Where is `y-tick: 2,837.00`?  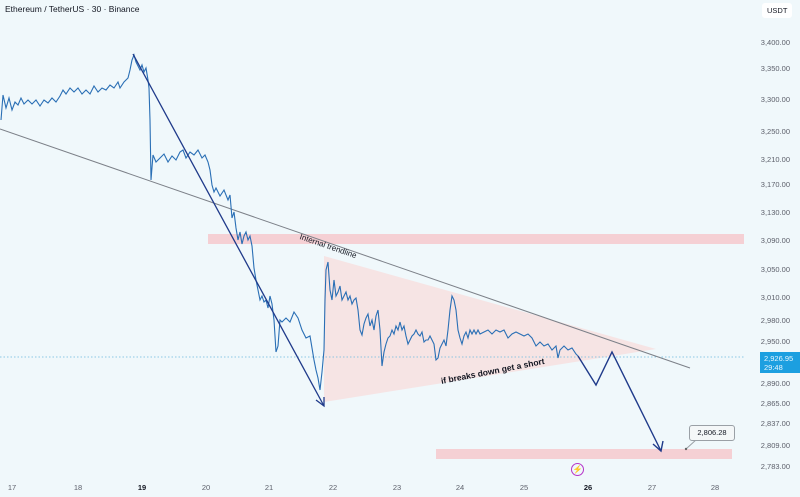
y-tick: 2,837.00 is located at coordinates (775, 423).